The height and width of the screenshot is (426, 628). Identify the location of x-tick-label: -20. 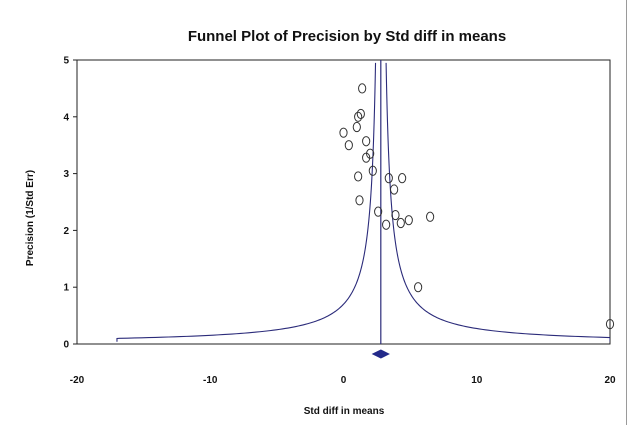
(77, 380).